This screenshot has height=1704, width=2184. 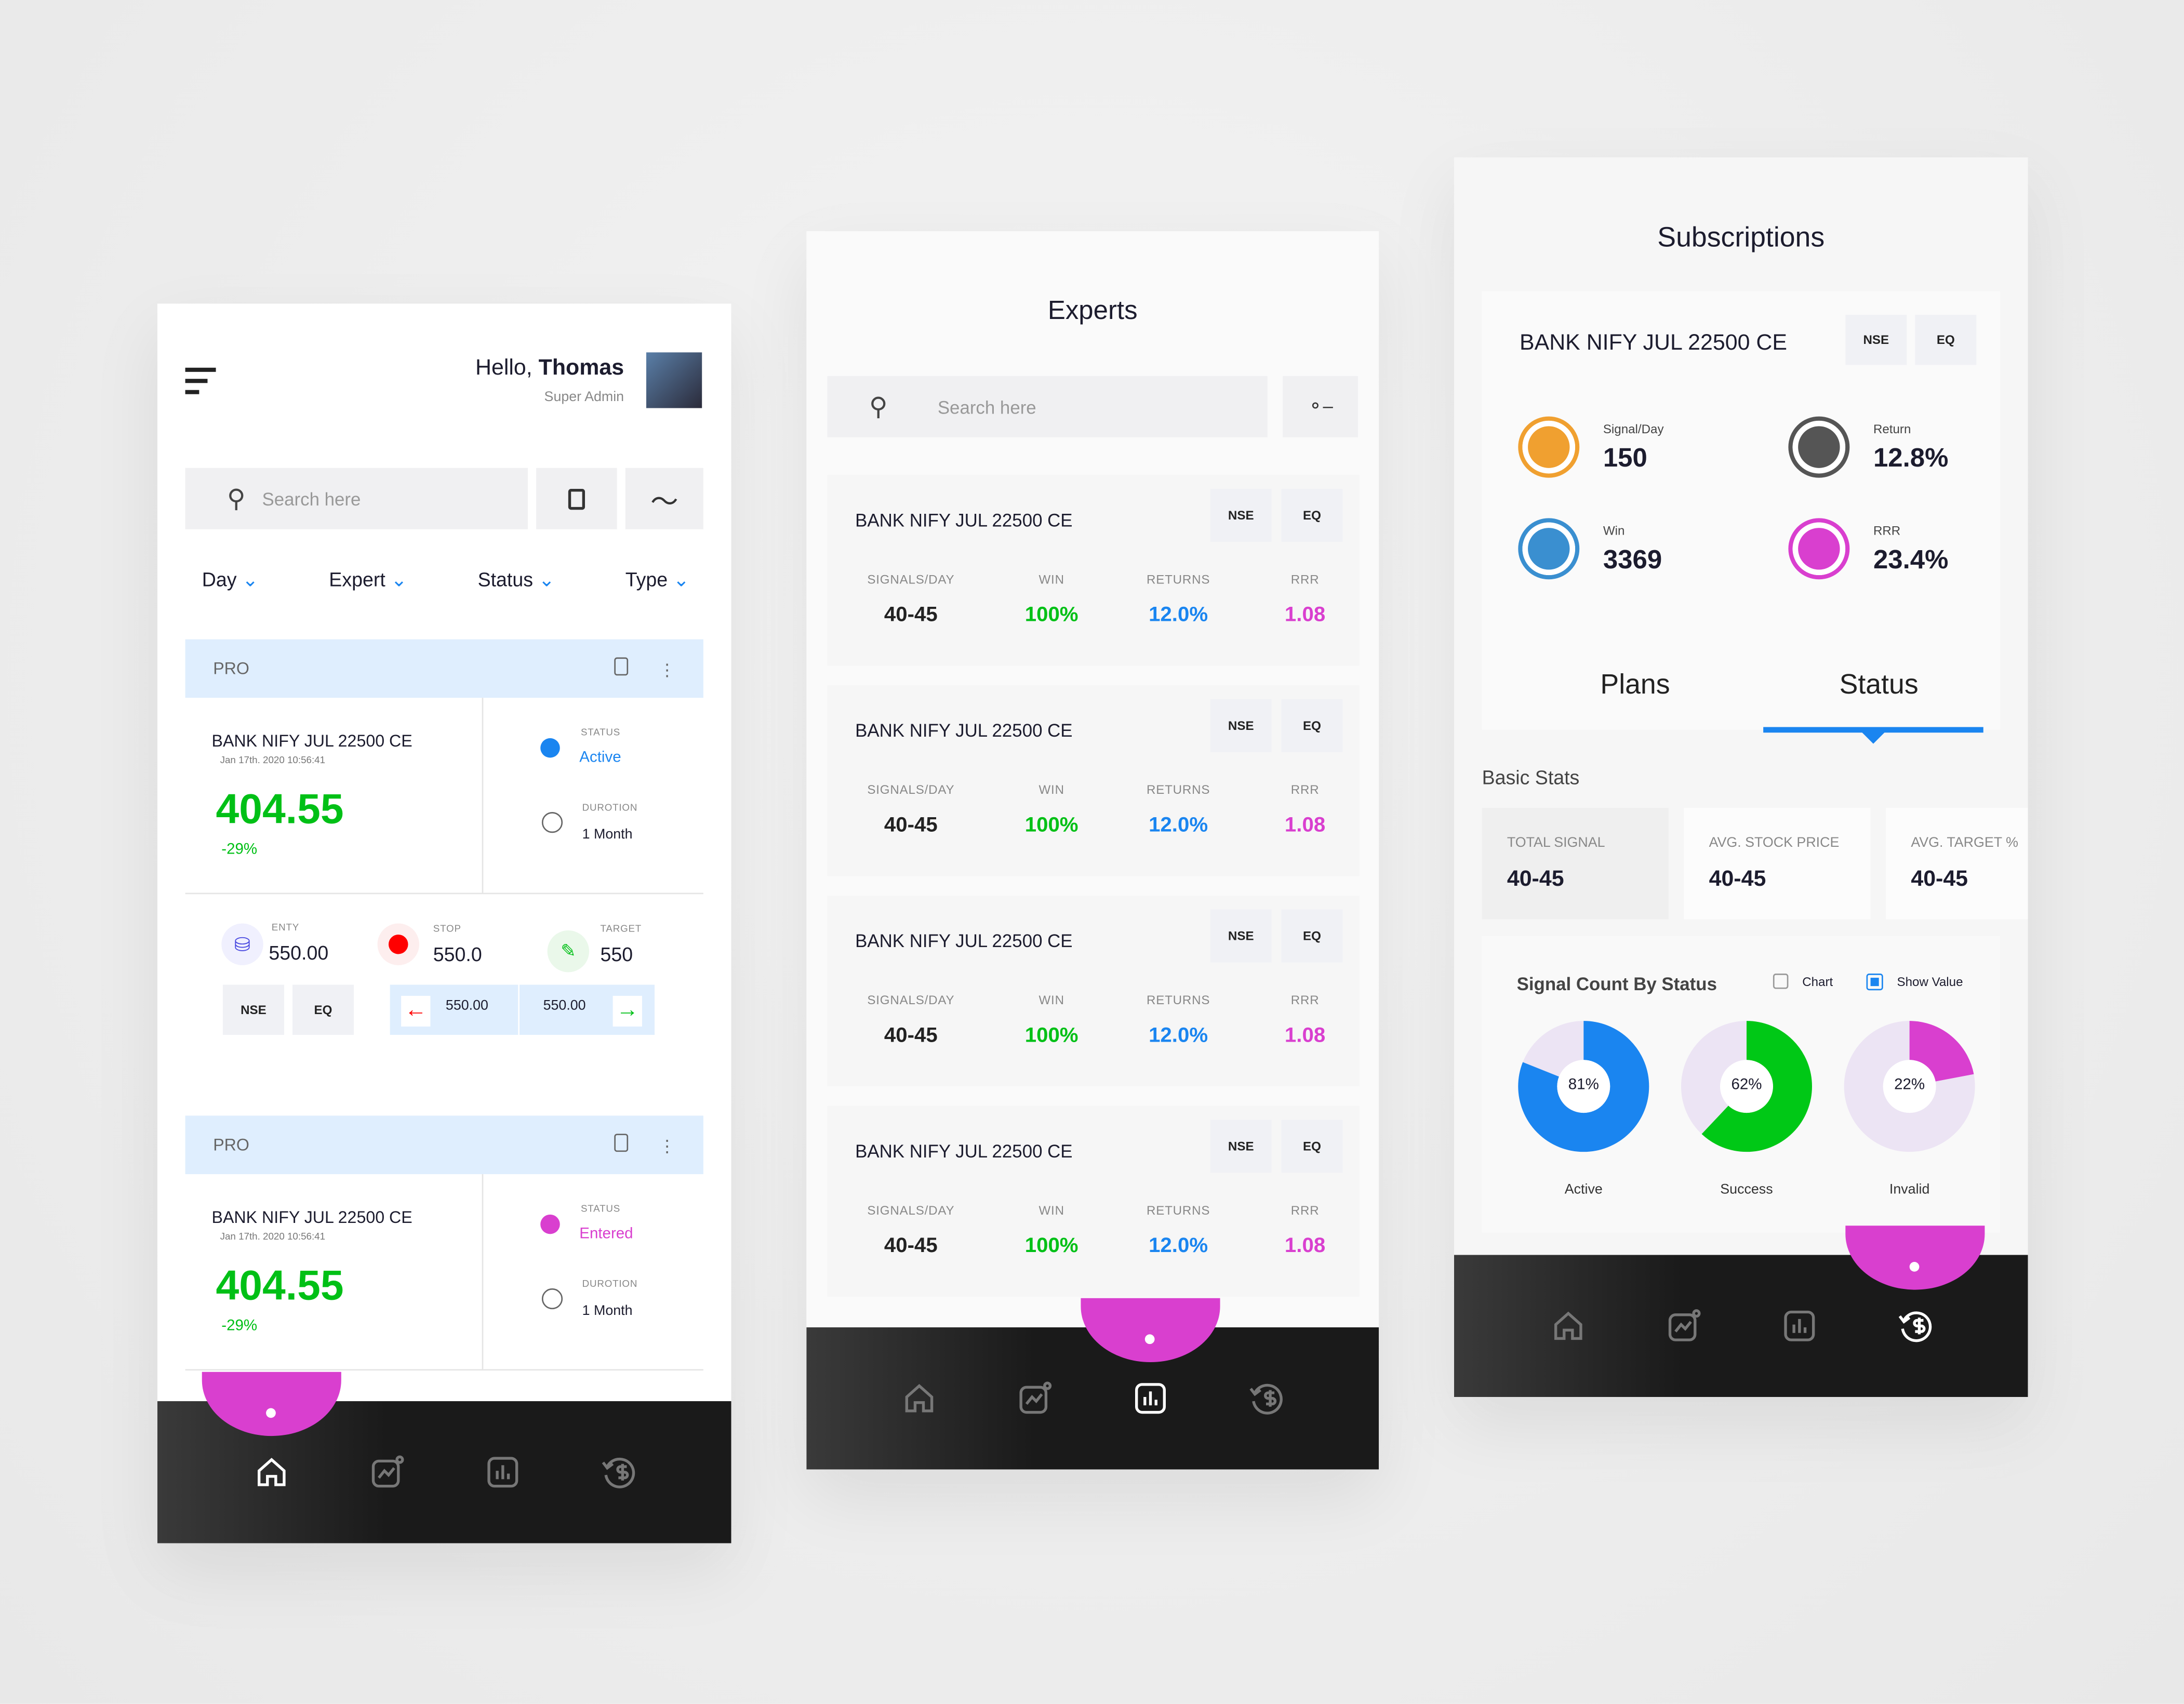 What do you see at coordinates (504, 368) in the screenshot?
I see `greeting-text: Hello,` at bounding box center [504, 368].